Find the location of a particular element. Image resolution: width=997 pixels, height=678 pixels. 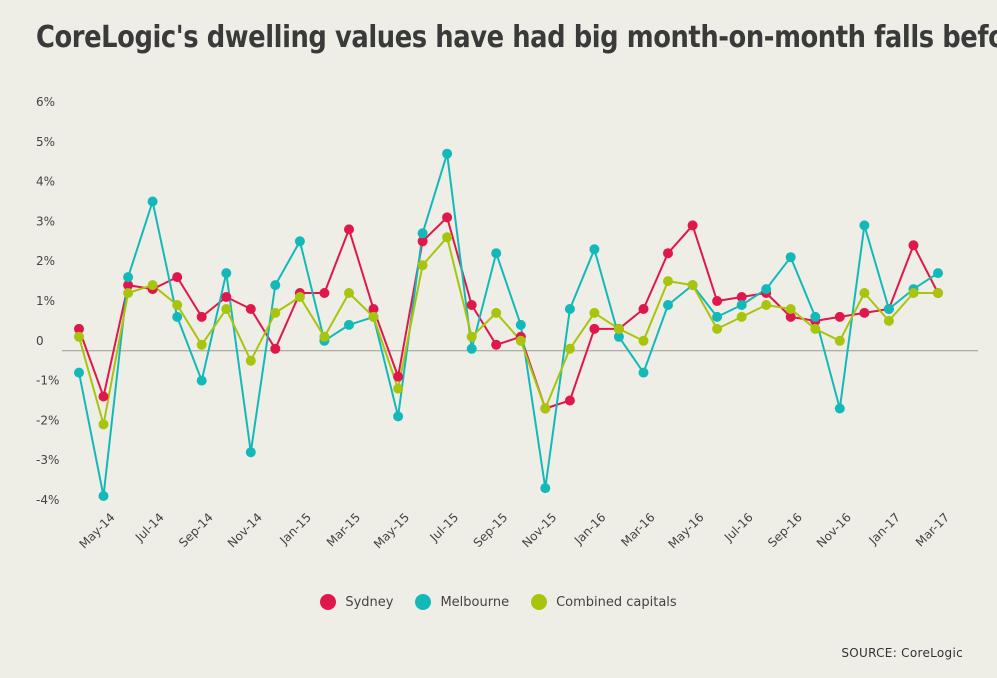

legend-item-melbourne: Melbourne is located at coordinates (462, 602).